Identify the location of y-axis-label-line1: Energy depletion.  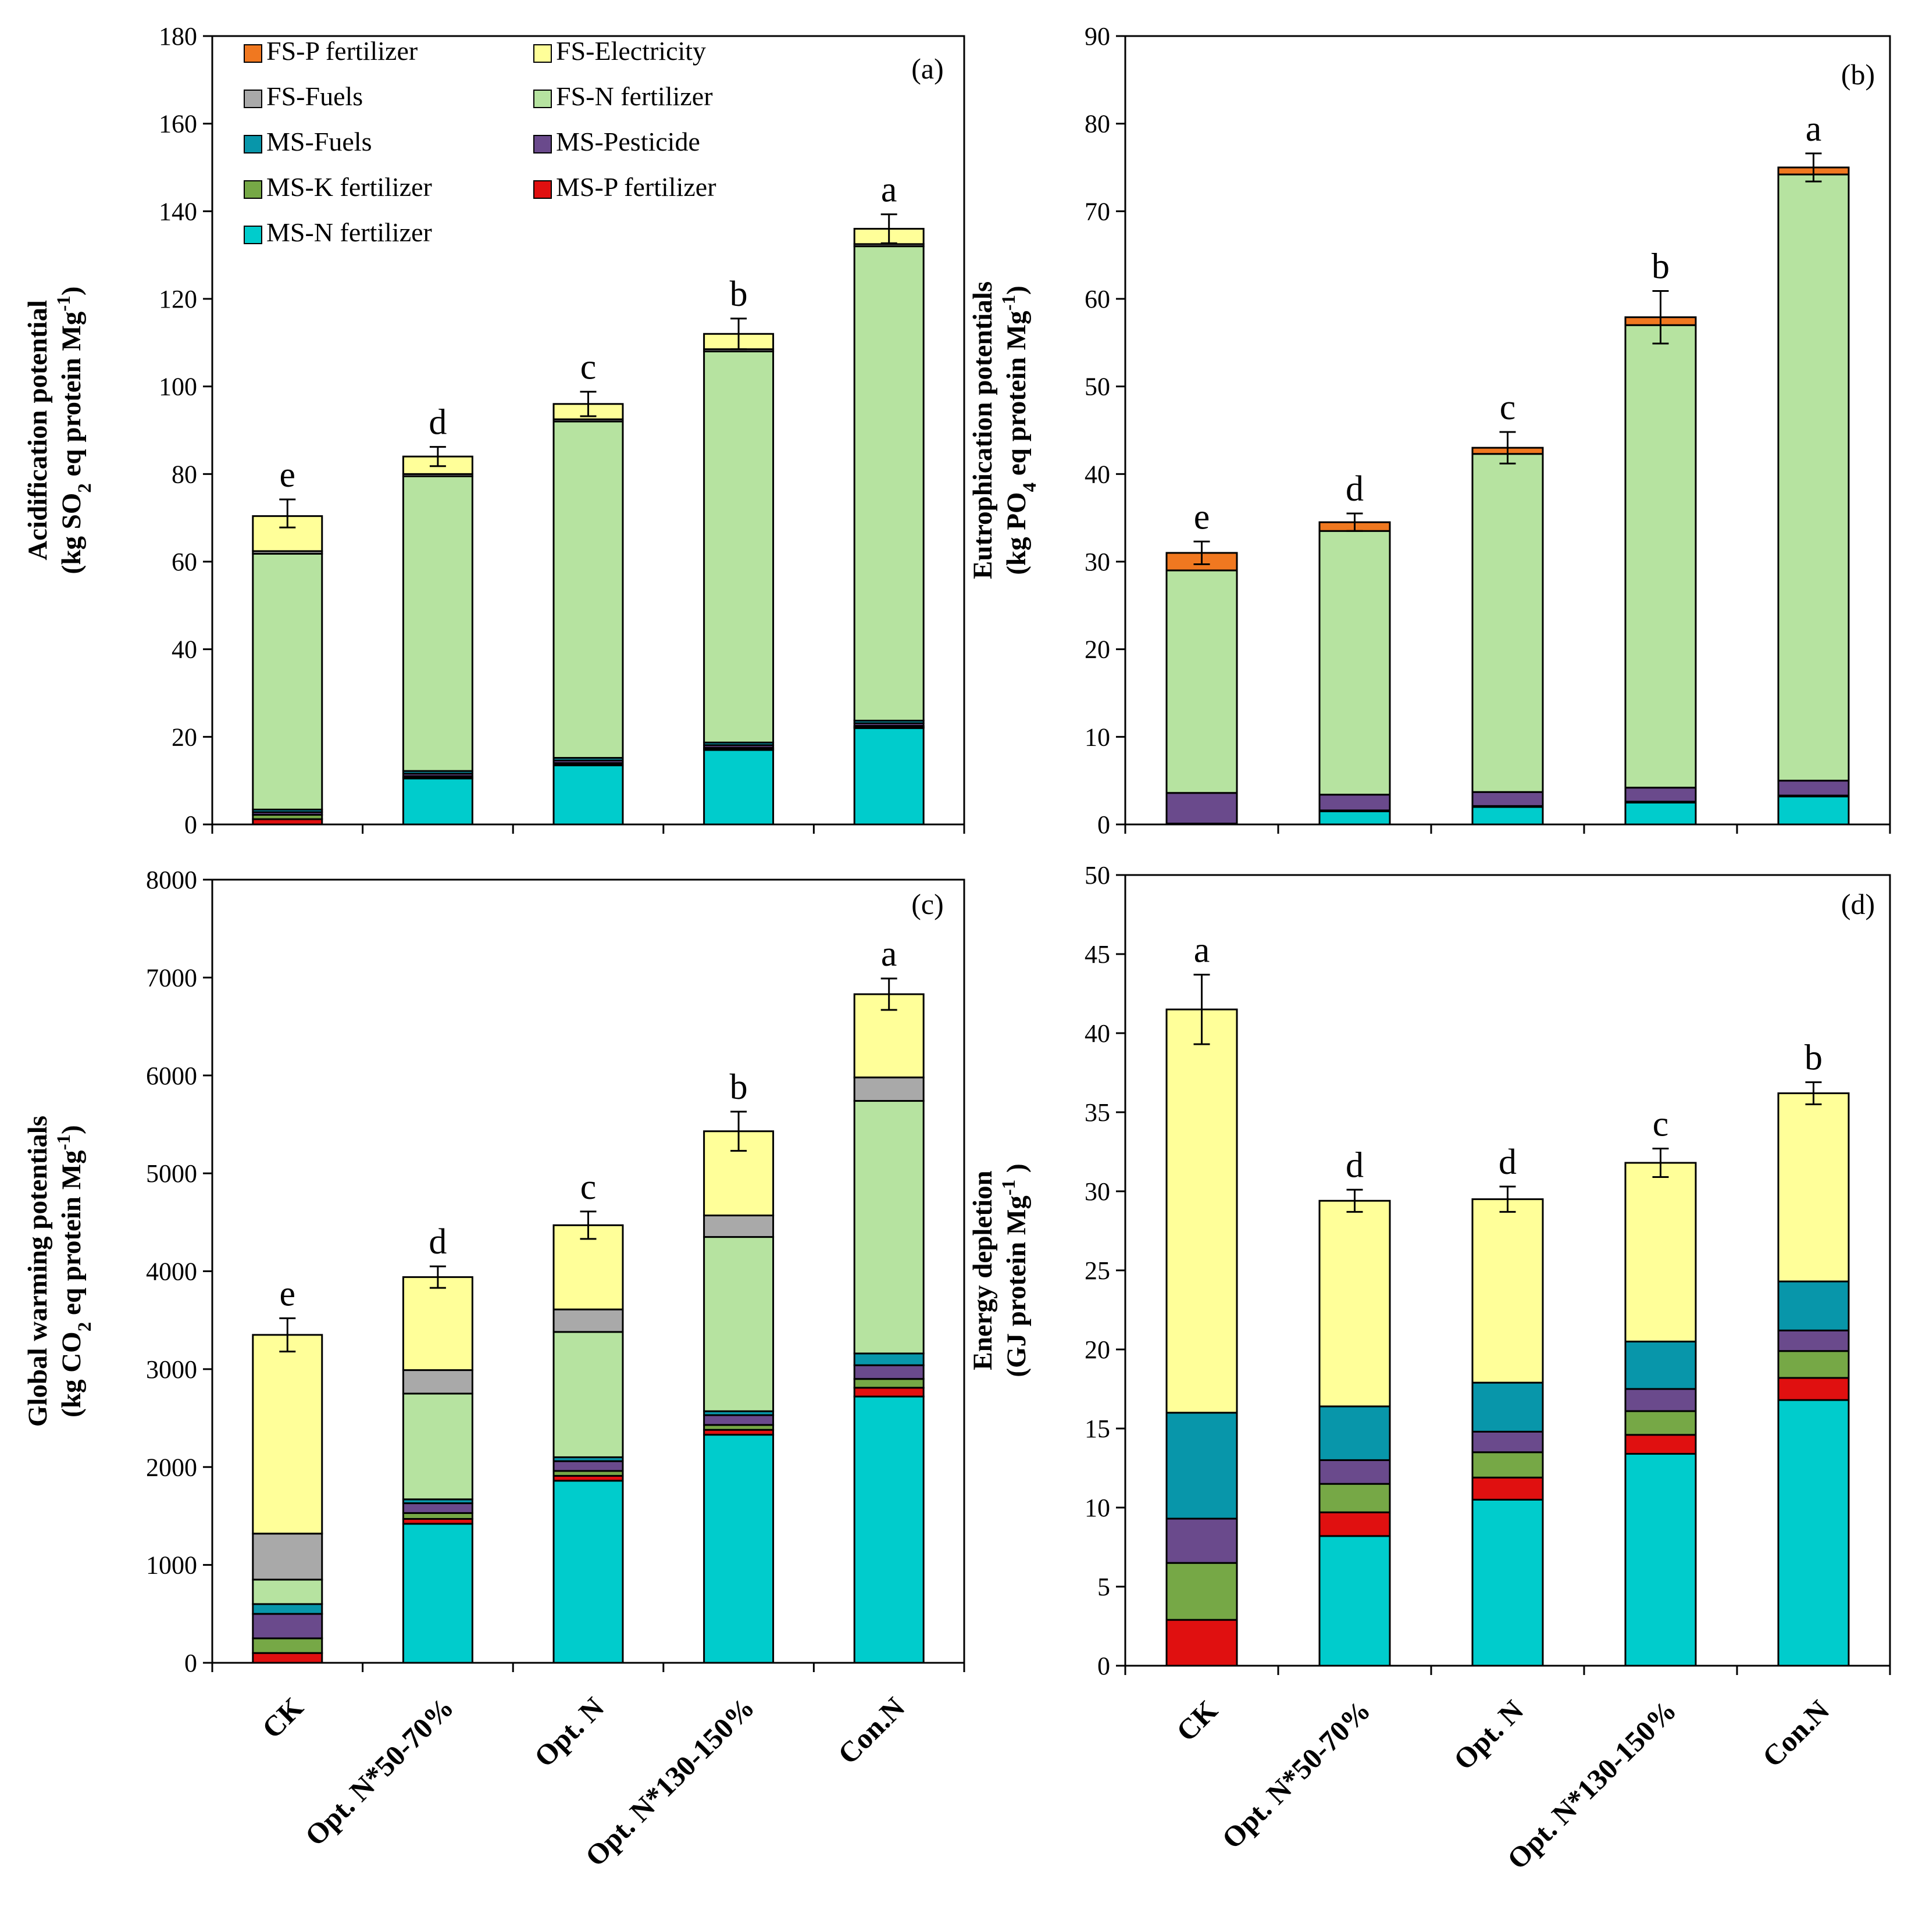
(983, 1270).